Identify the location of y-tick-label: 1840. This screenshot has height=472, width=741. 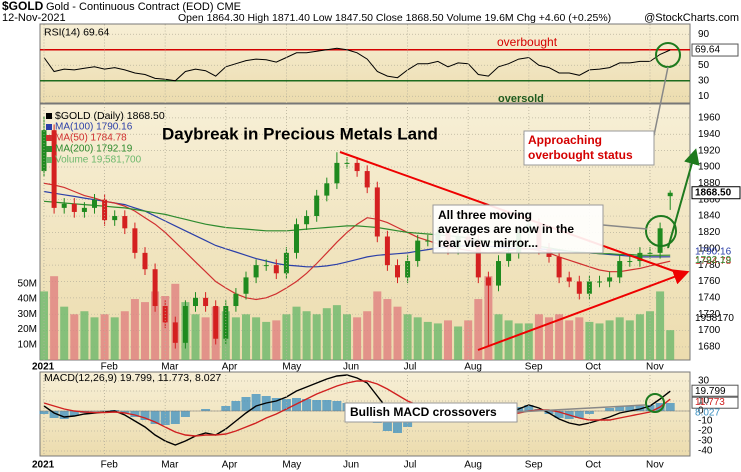
(709, 216).